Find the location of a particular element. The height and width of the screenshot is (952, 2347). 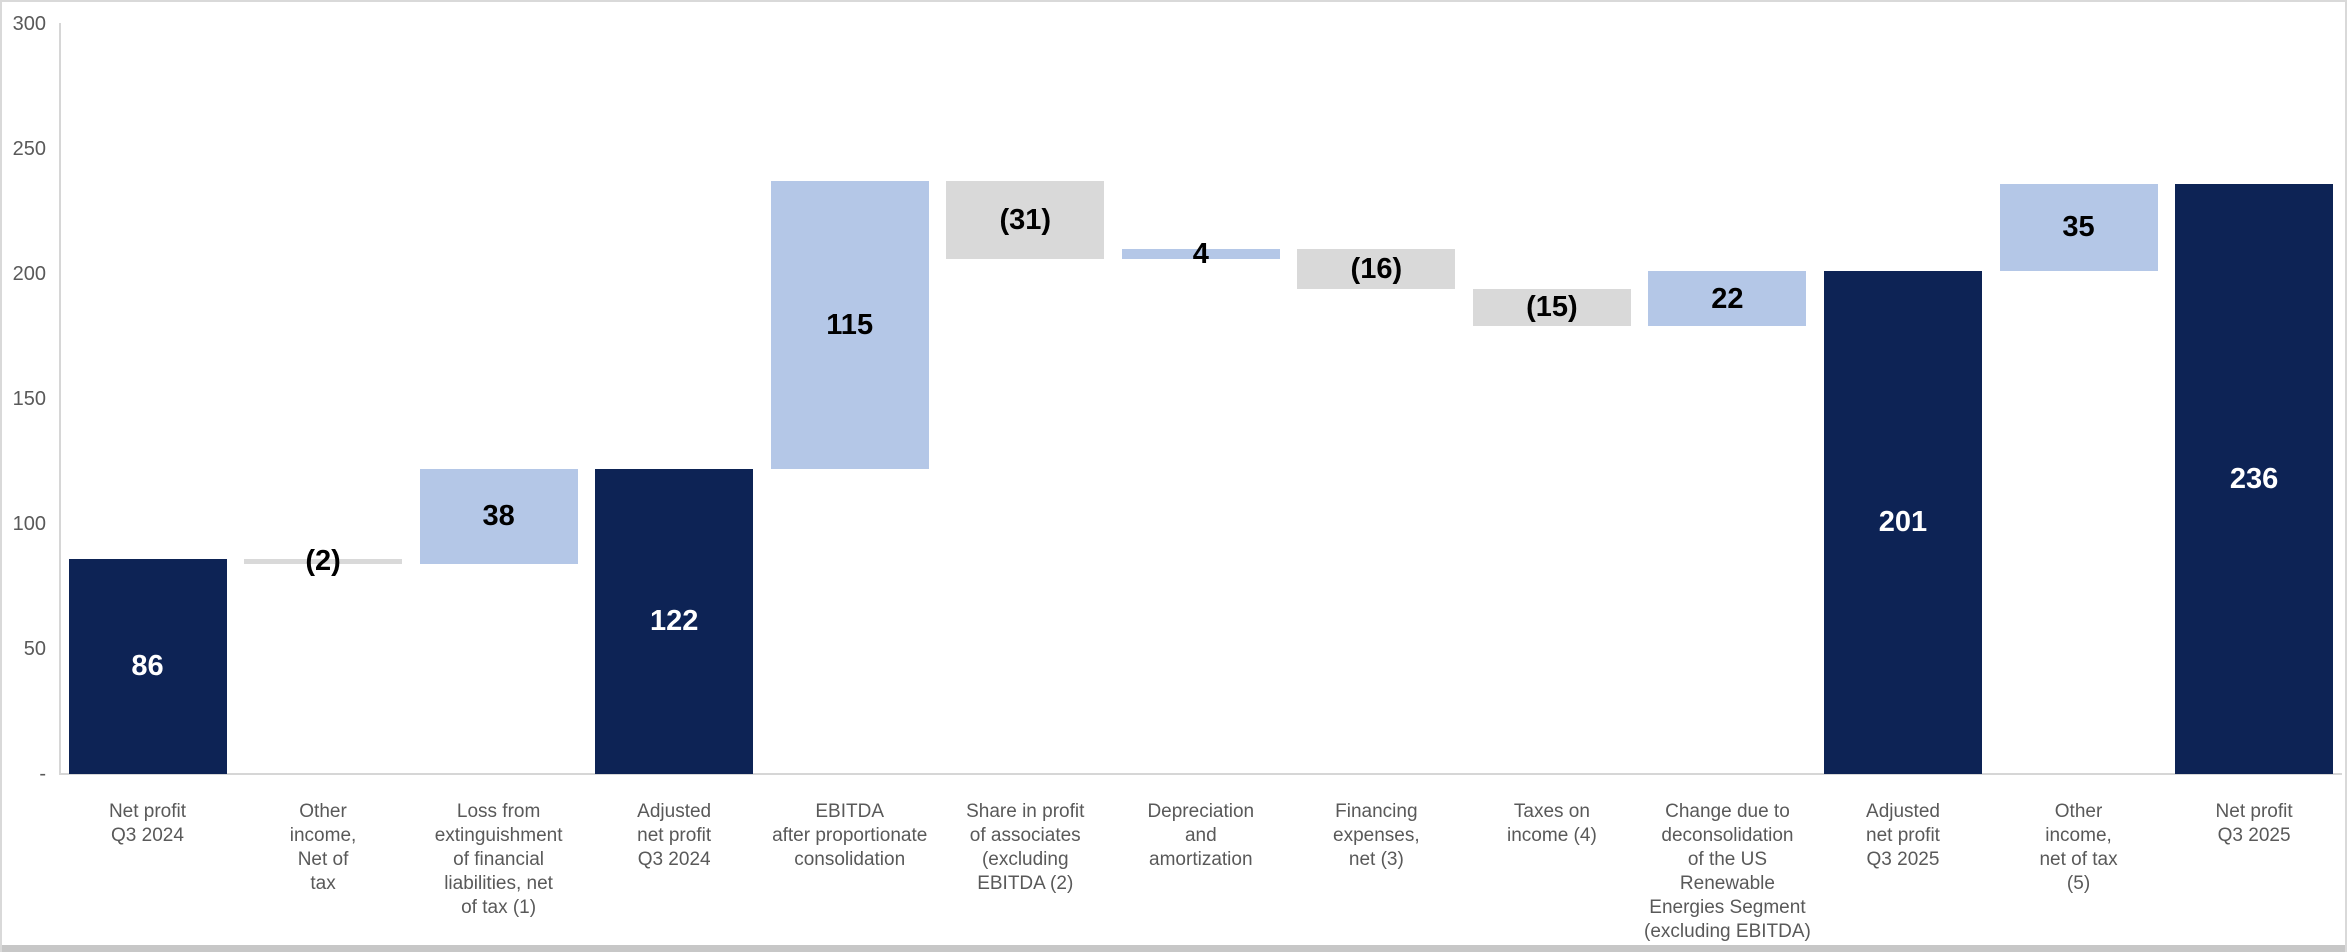

bar-value-label: 122 is located at coordinates (674, 621).